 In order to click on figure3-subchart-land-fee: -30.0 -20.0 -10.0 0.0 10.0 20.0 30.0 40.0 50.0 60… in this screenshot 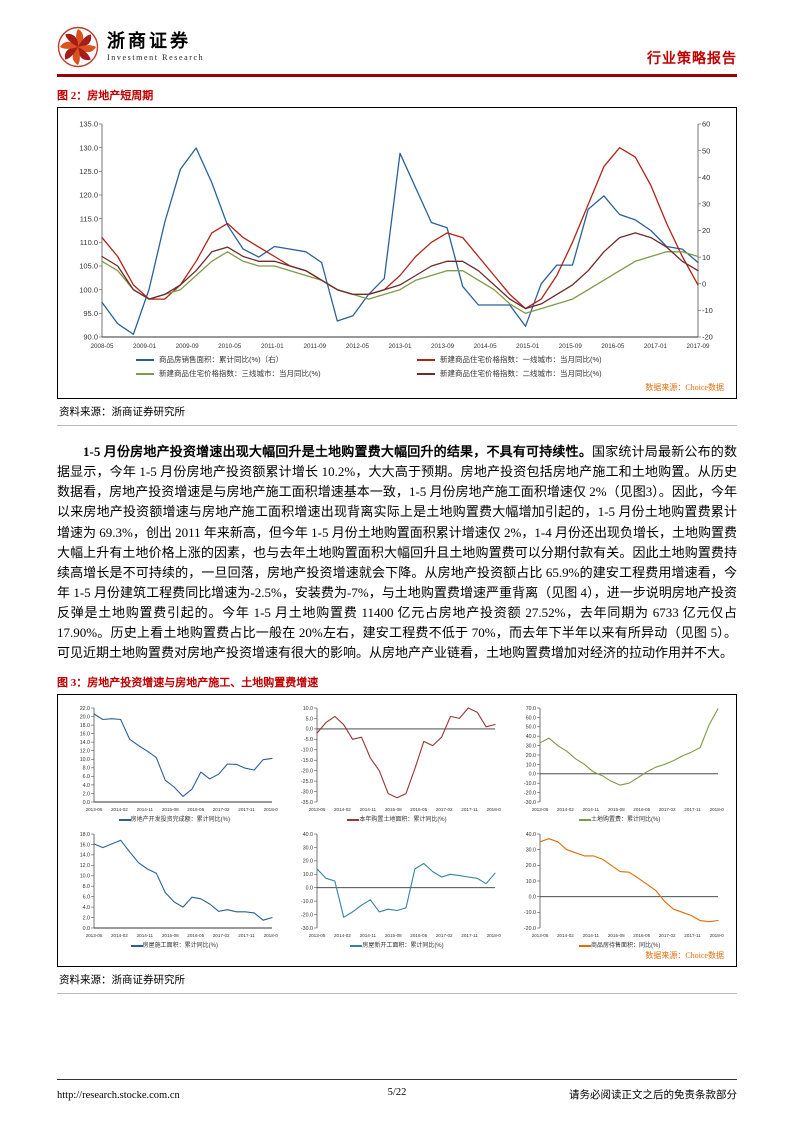, I will do `click(619, 763)`.